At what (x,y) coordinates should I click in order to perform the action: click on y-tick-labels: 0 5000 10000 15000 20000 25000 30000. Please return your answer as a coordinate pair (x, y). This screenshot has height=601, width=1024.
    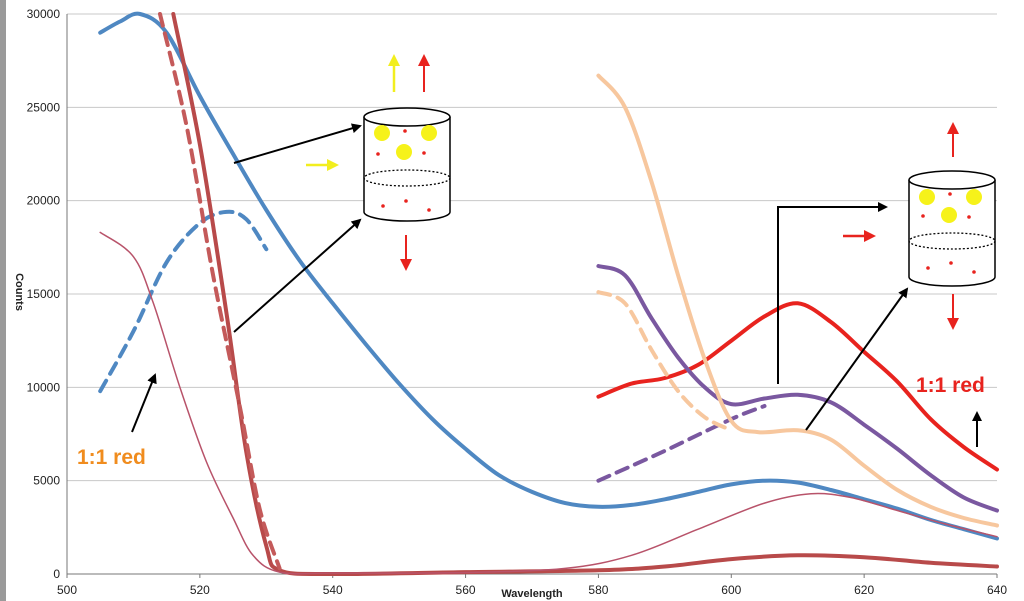
    Looking at the image, I should click on (44, 294).